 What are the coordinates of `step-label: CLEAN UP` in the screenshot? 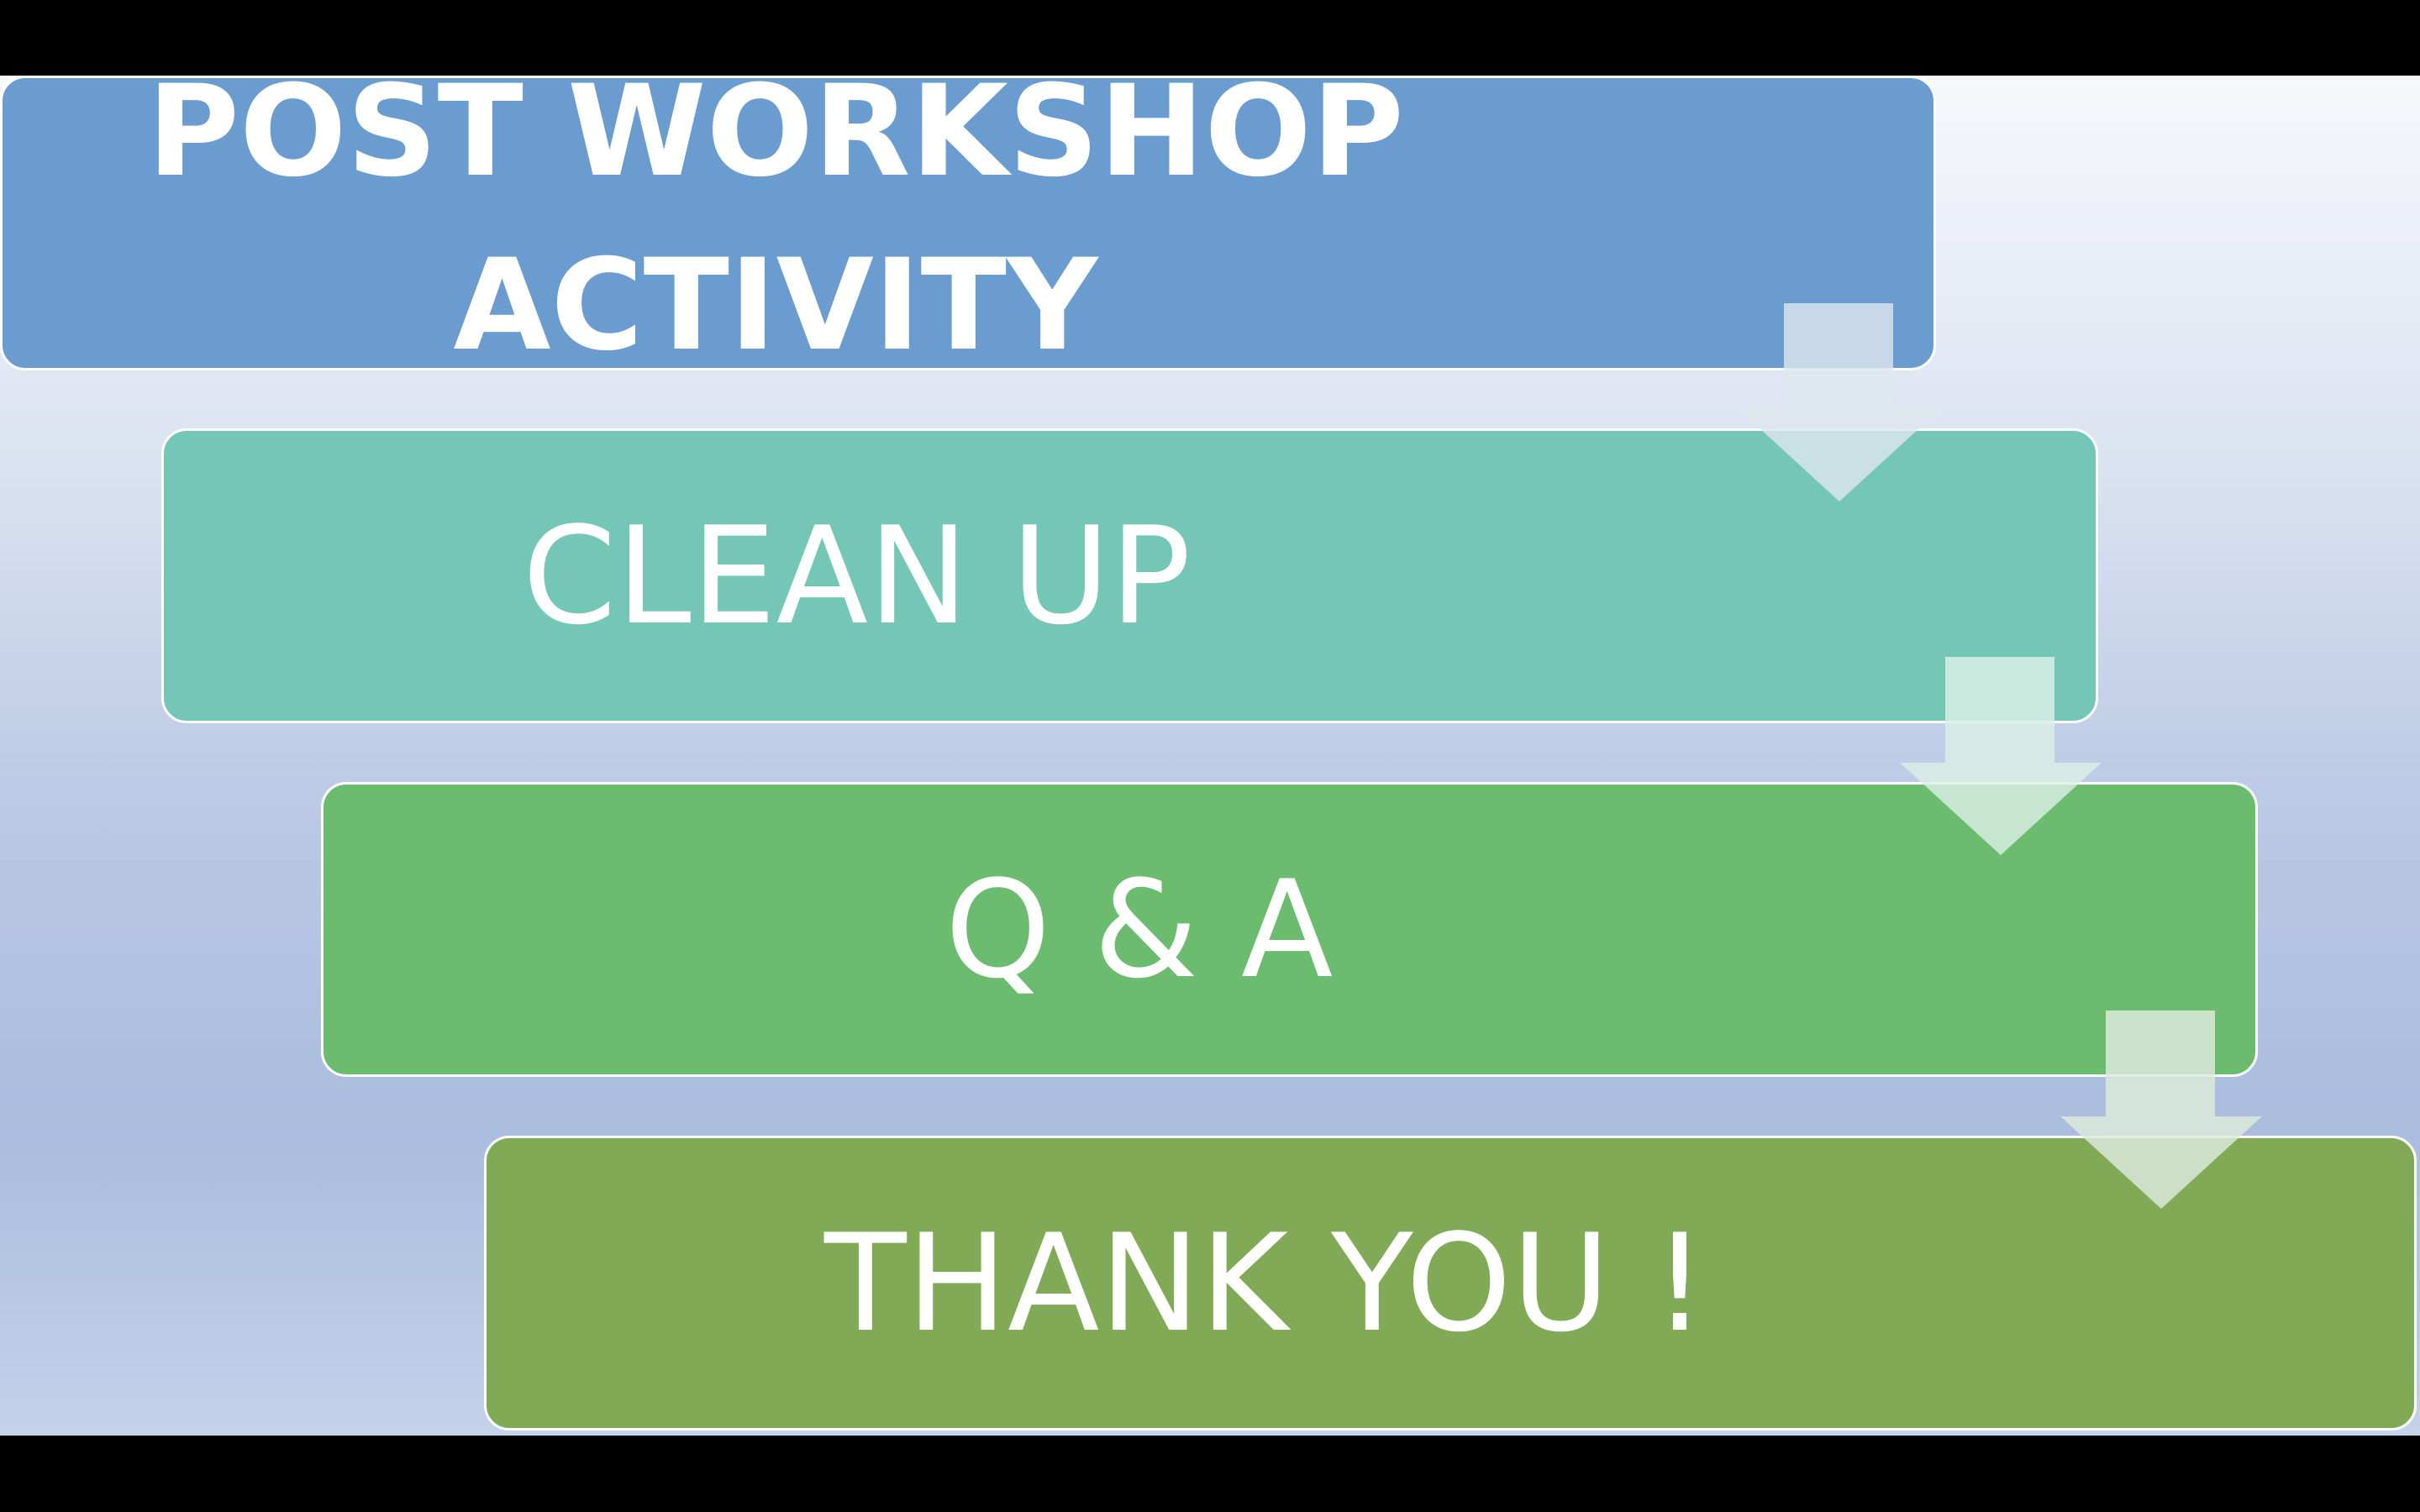 It's located at (857, 575).